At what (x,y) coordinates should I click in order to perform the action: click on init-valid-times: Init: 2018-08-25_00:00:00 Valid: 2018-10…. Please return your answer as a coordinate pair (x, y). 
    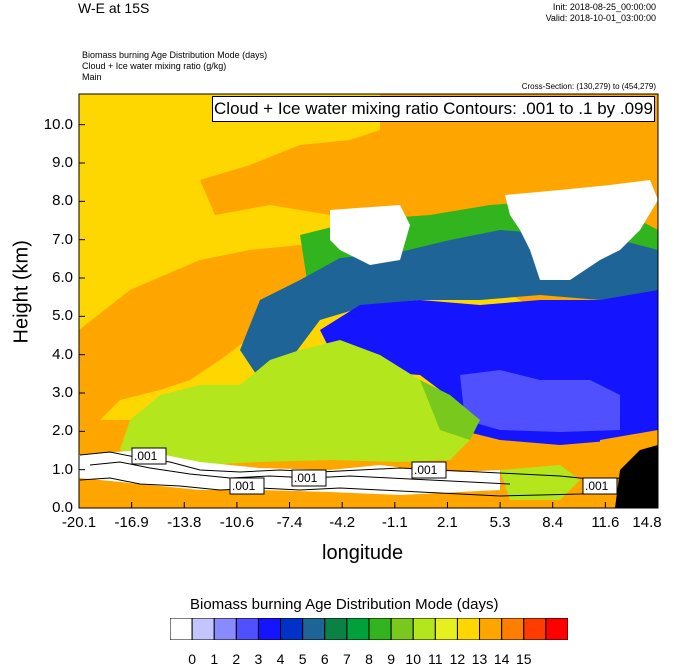
    Looking at the image, I should click on (601, 13).